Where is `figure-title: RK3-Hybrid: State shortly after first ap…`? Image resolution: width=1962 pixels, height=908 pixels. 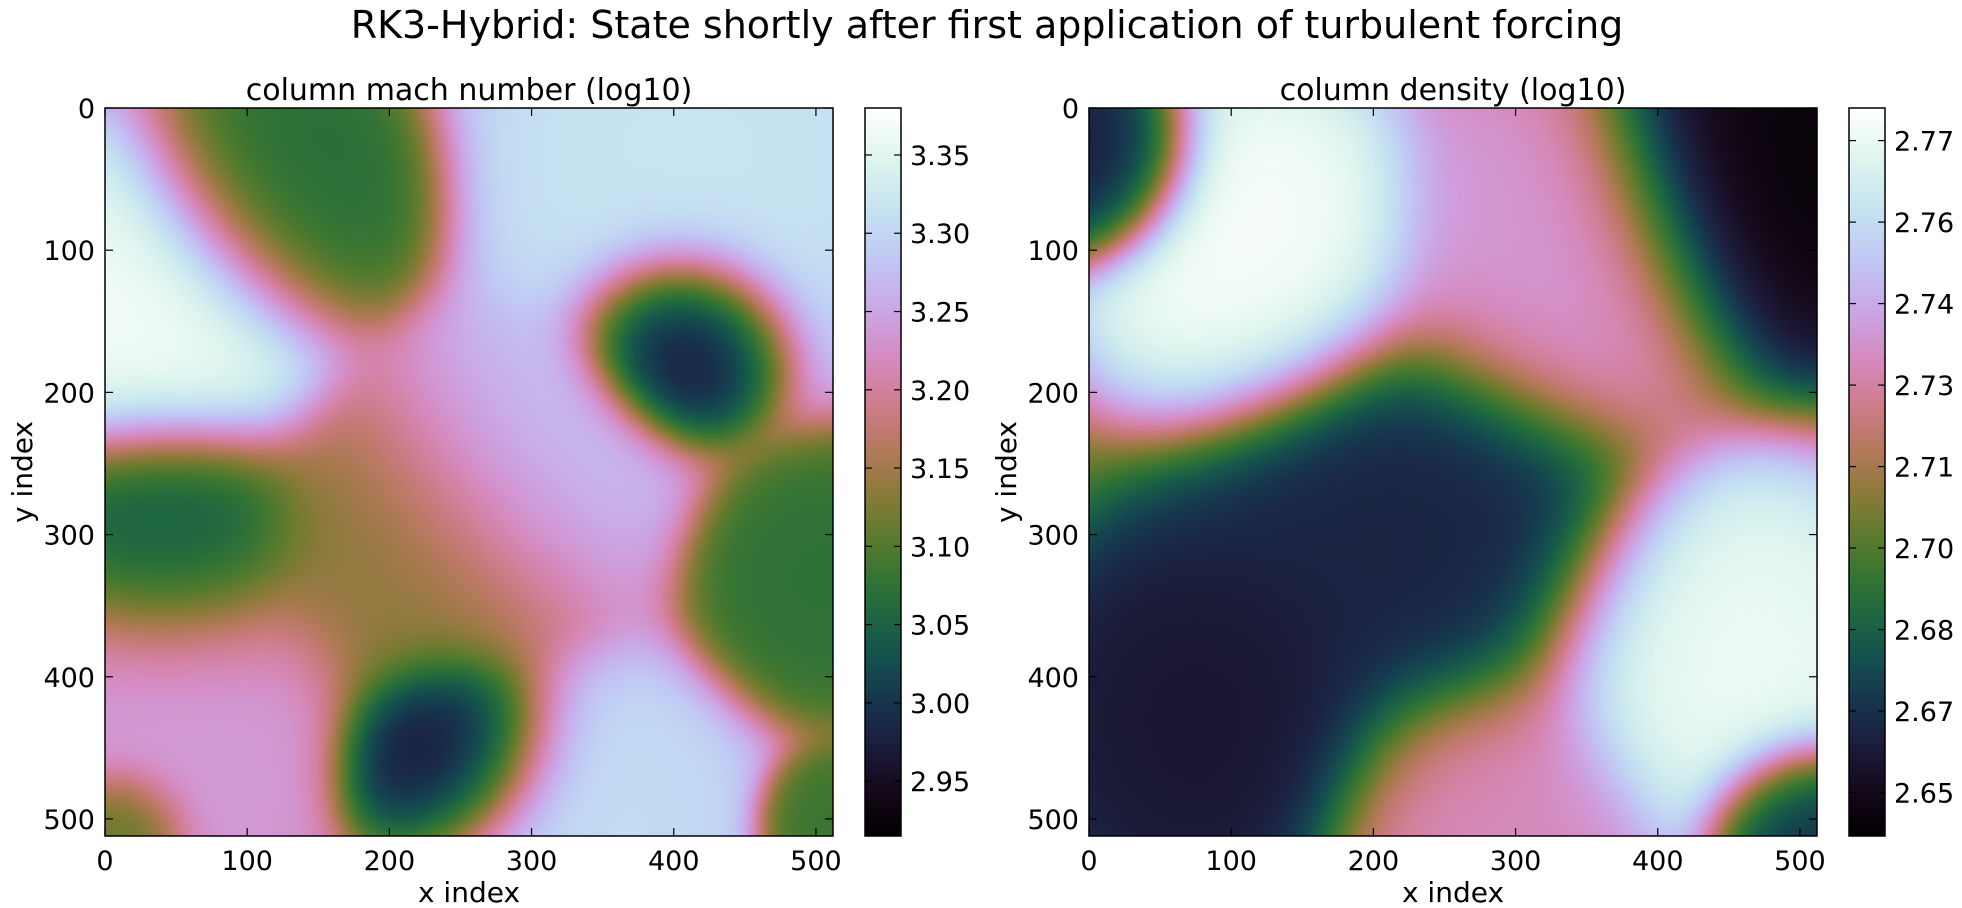
figure-title: RK3-Hybrid: State shortly after first ap… is located at coordinates (987, 25).